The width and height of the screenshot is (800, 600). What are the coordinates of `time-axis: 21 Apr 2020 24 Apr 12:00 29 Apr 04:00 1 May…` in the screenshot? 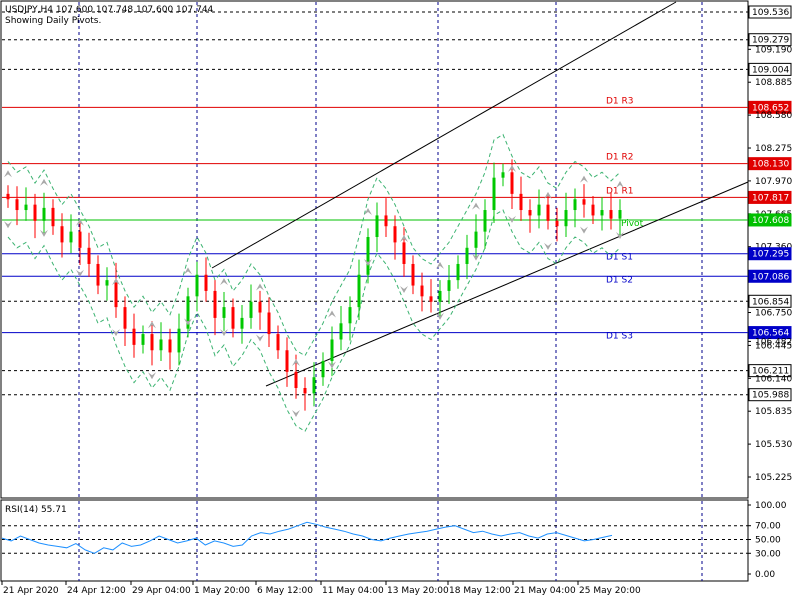 It's located at (321, 588).